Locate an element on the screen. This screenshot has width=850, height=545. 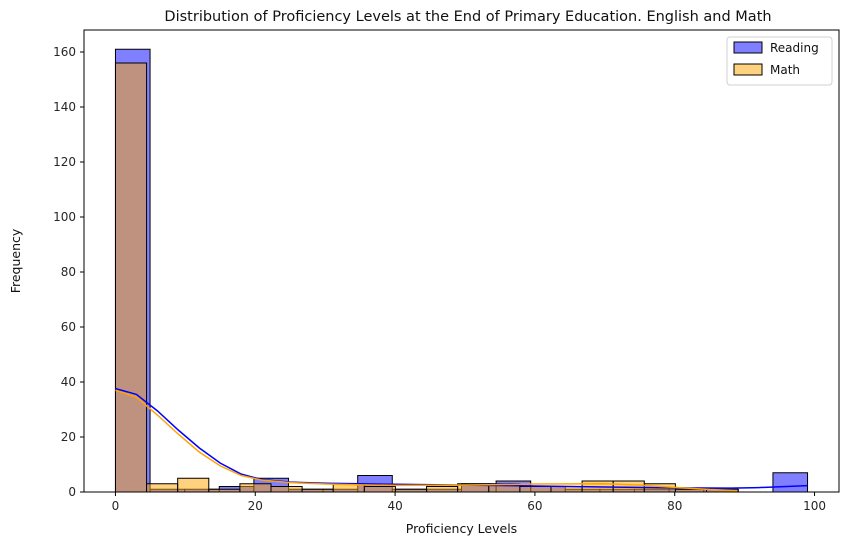
y-tick-label-20: 20 is located at coordinates (68, 437).